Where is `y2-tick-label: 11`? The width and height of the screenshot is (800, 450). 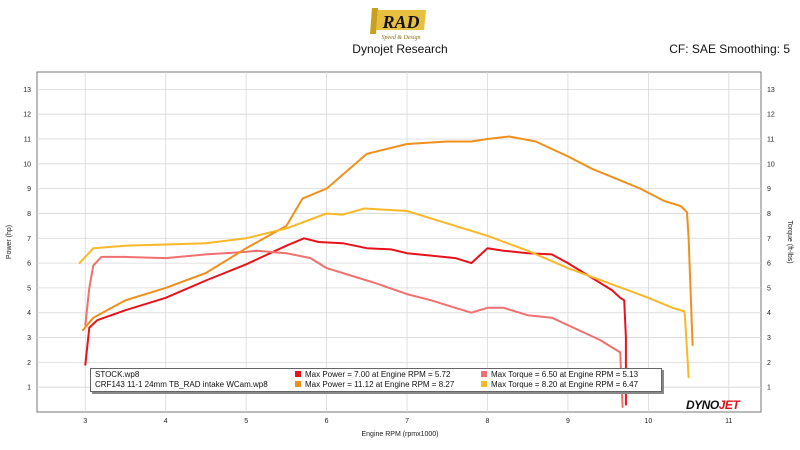
y2-tick-label: 11 is located at coordinates (770, 140).